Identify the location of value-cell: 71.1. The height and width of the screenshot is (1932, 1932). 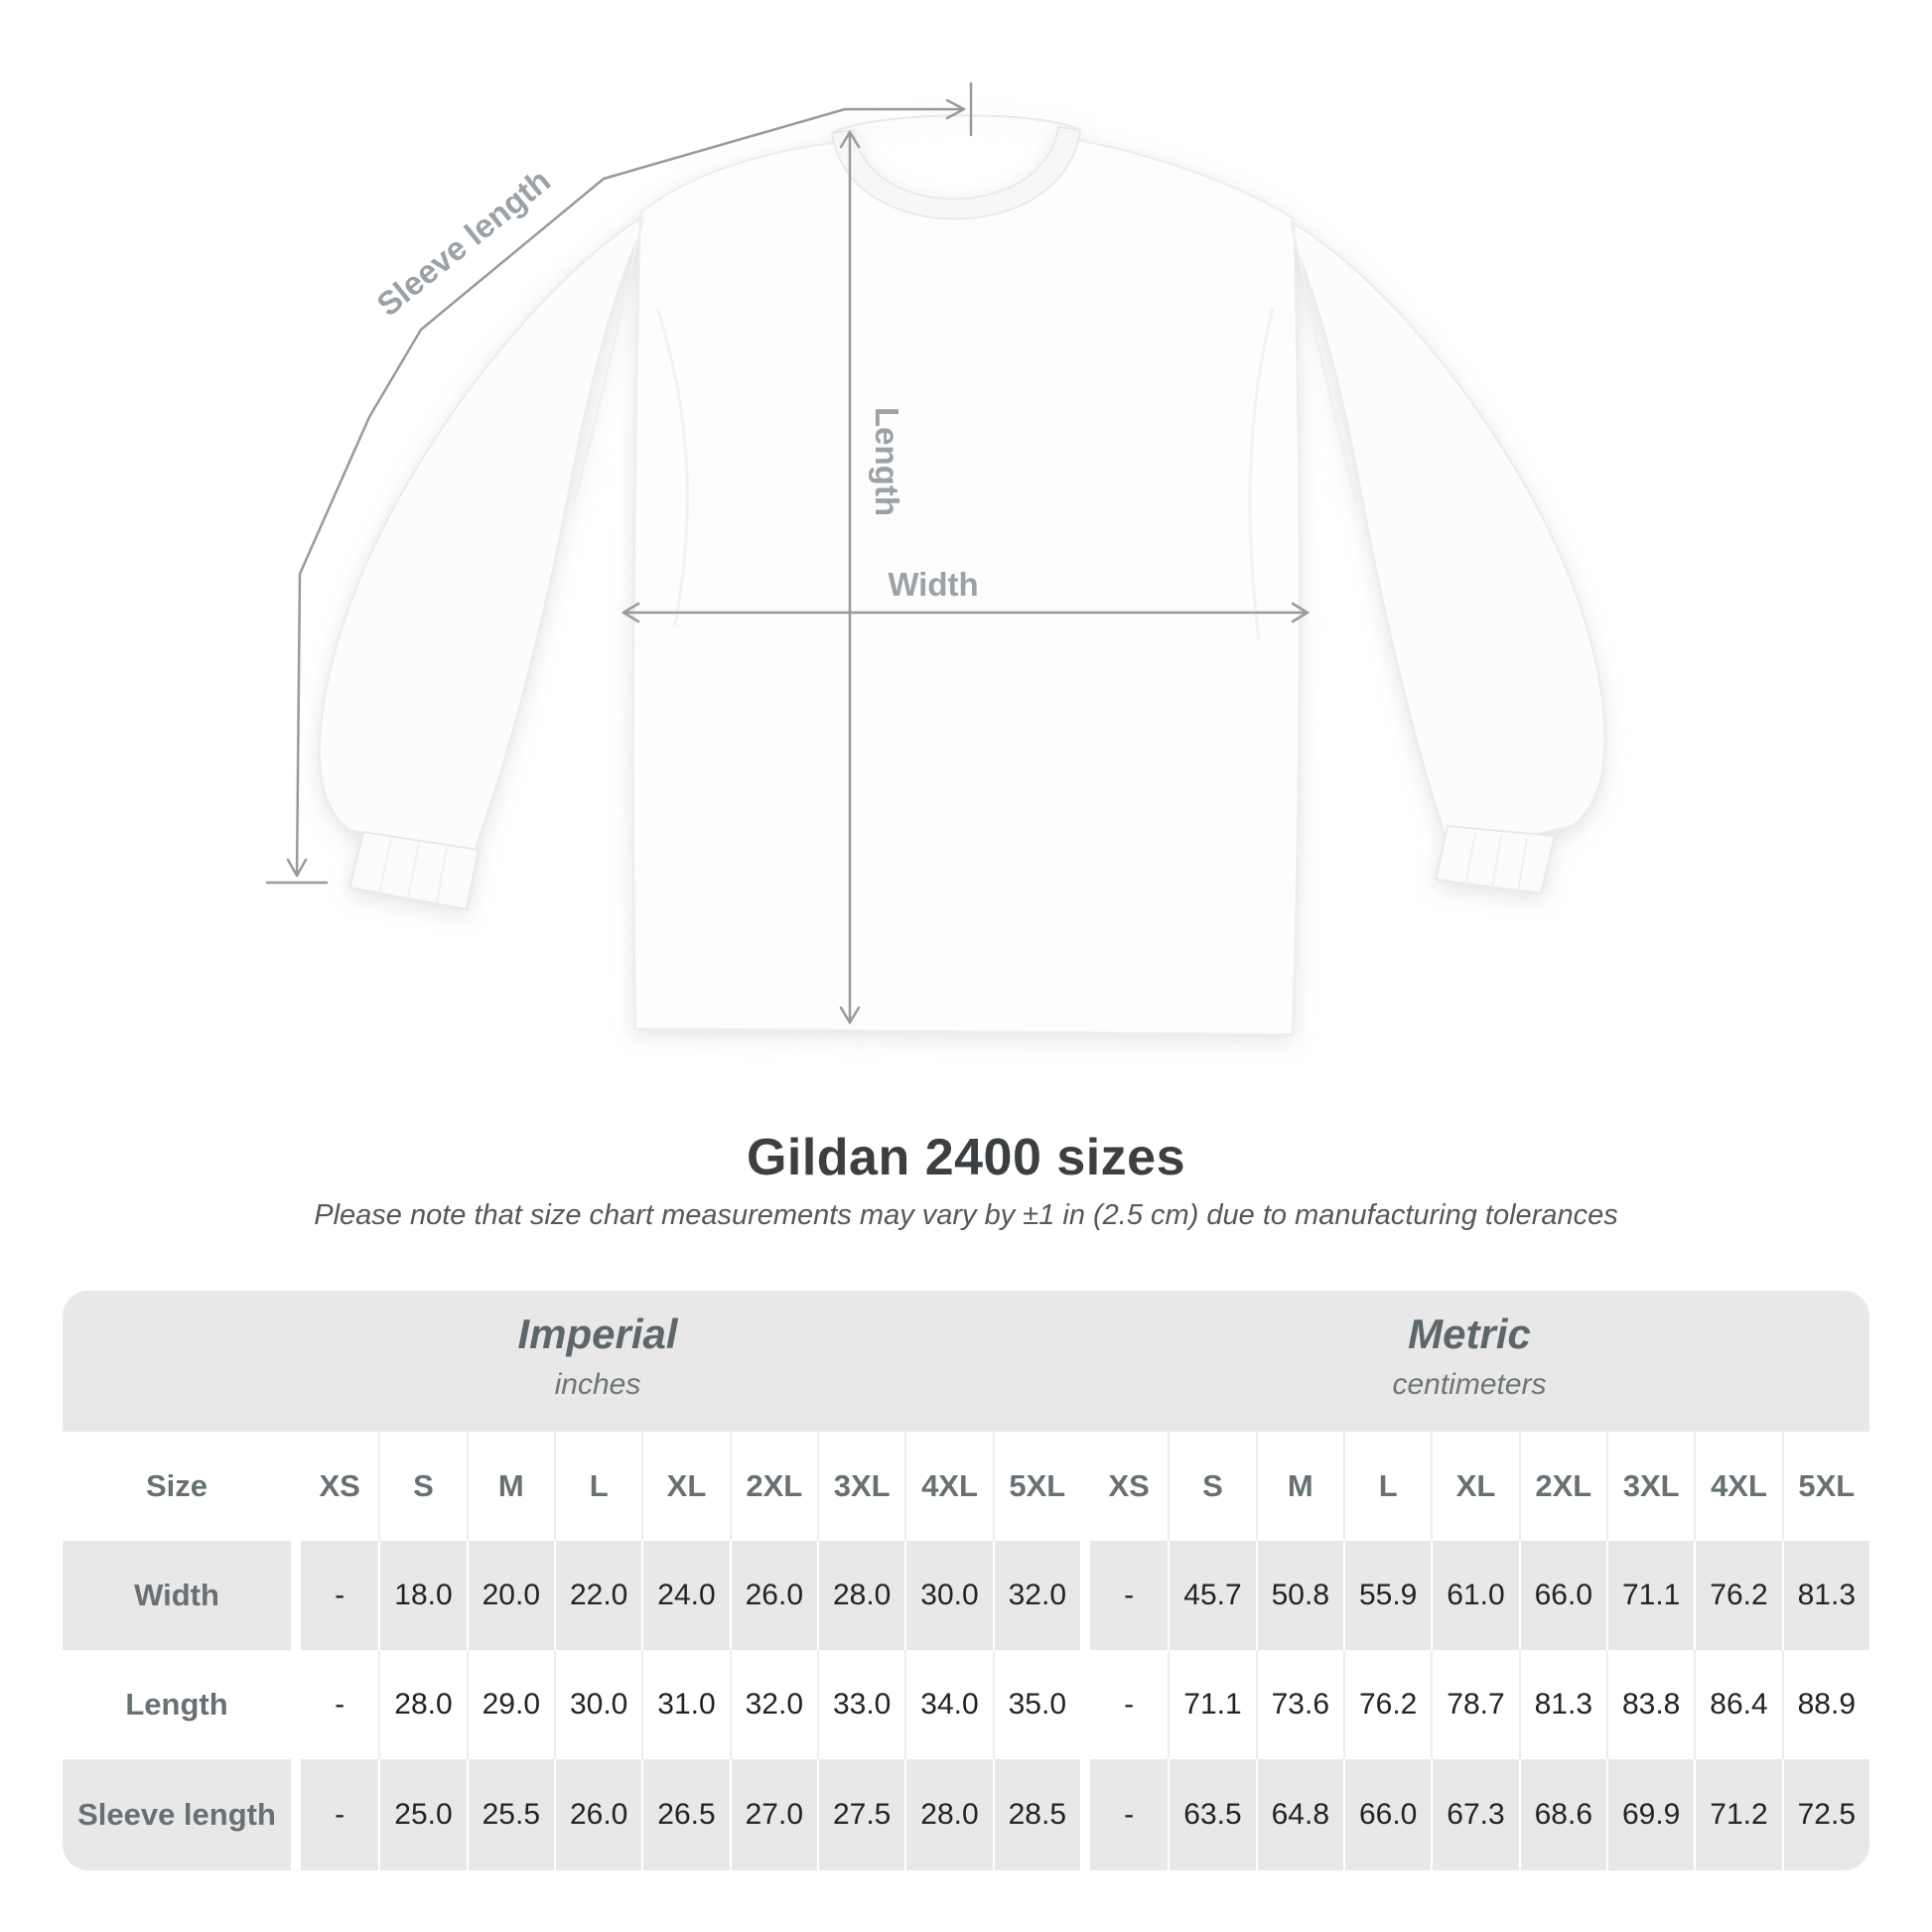
(1212, 1705).